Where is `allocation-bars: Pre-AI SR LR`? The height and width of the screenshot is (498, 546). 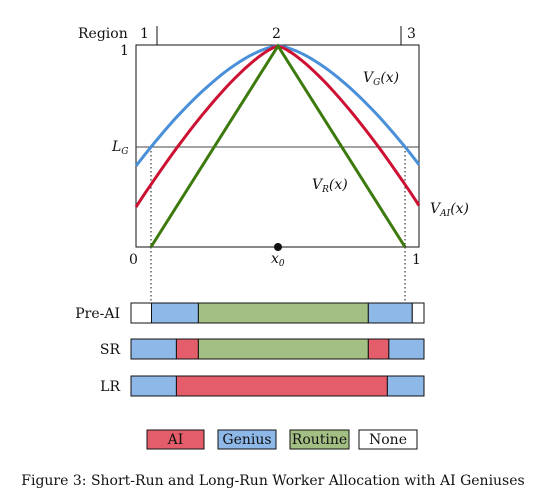 allocation-bars: Pre-AI SR LR is located at coordinates (250, 349).